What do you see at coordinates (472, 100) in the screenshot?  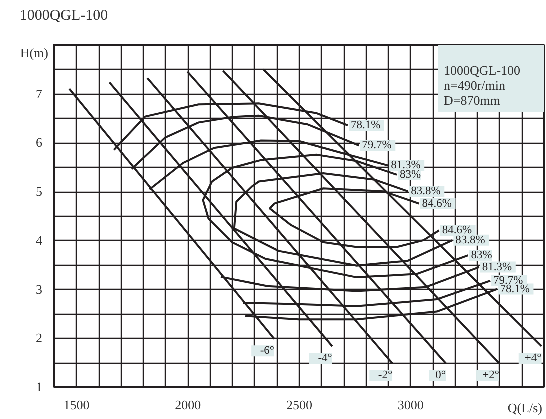 I see `annotation: D=870mm` at bounding box center [472, 100].